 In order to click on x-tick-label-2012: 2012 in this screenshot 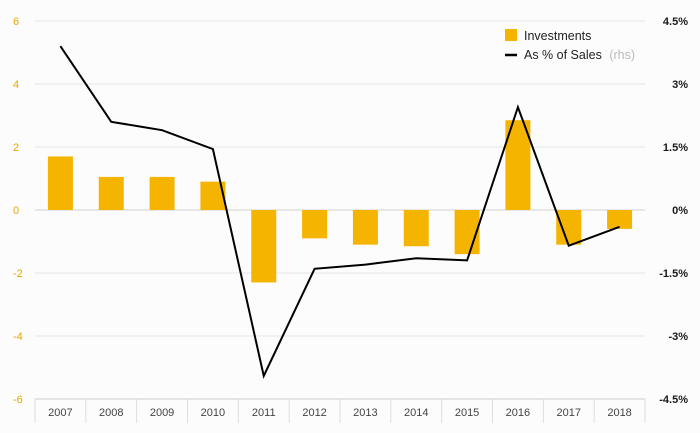, I will do `click(314, 413)`.